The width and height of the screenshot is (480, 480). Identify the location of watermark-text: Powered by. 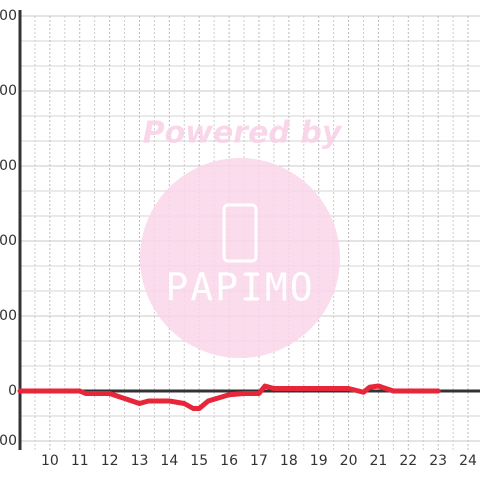
(243, 133).